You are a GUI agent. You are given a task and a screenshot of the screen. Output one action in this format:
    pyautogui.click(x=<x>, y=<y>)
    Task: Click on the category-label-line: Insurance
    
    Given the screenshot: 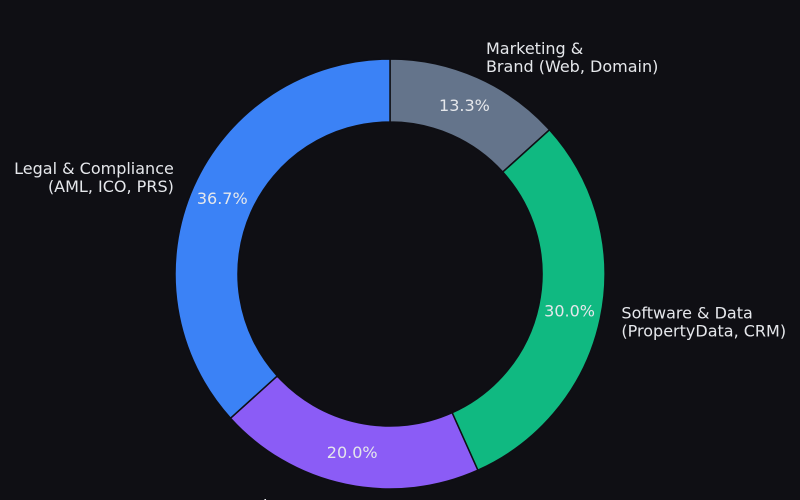 What is the action you would take?
    pyautogui.click(x=302, y=497)
    